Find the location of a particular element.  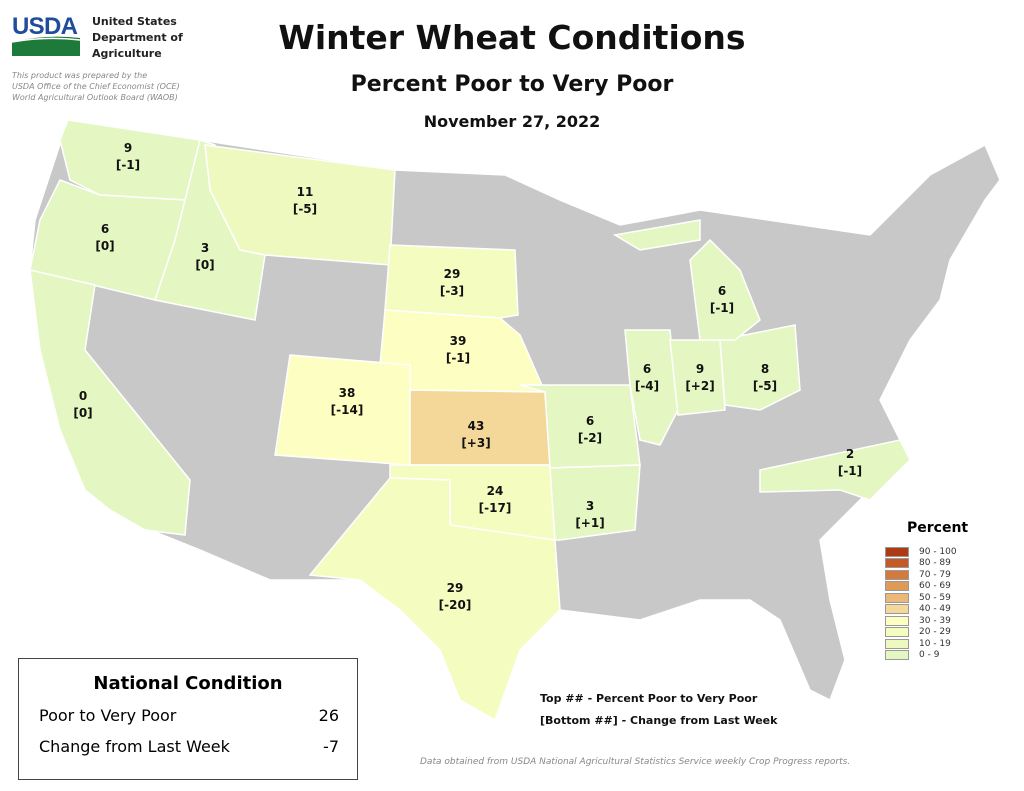

state-value-label: 0 is located at coordinates (83, 396).